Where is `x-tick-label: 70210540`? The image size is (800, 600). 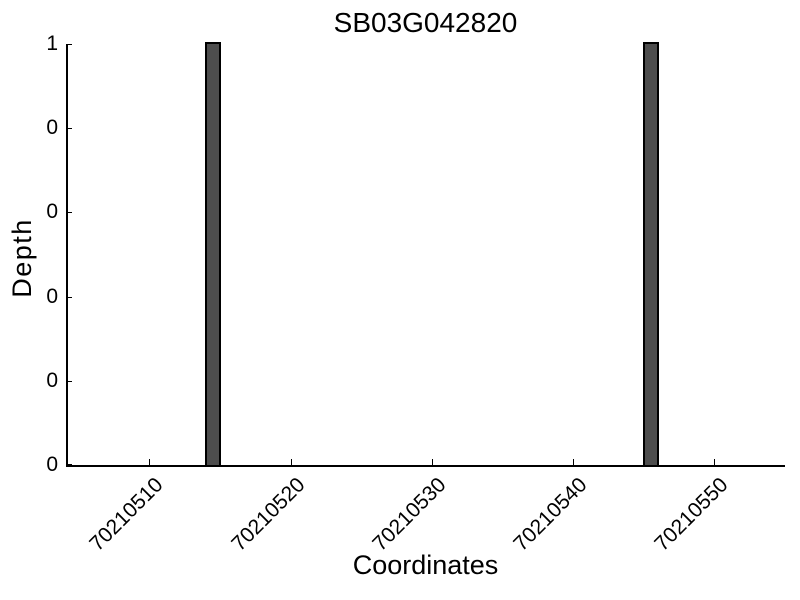
x-tick-label: 70210540 is located at coordinates (550, 514).